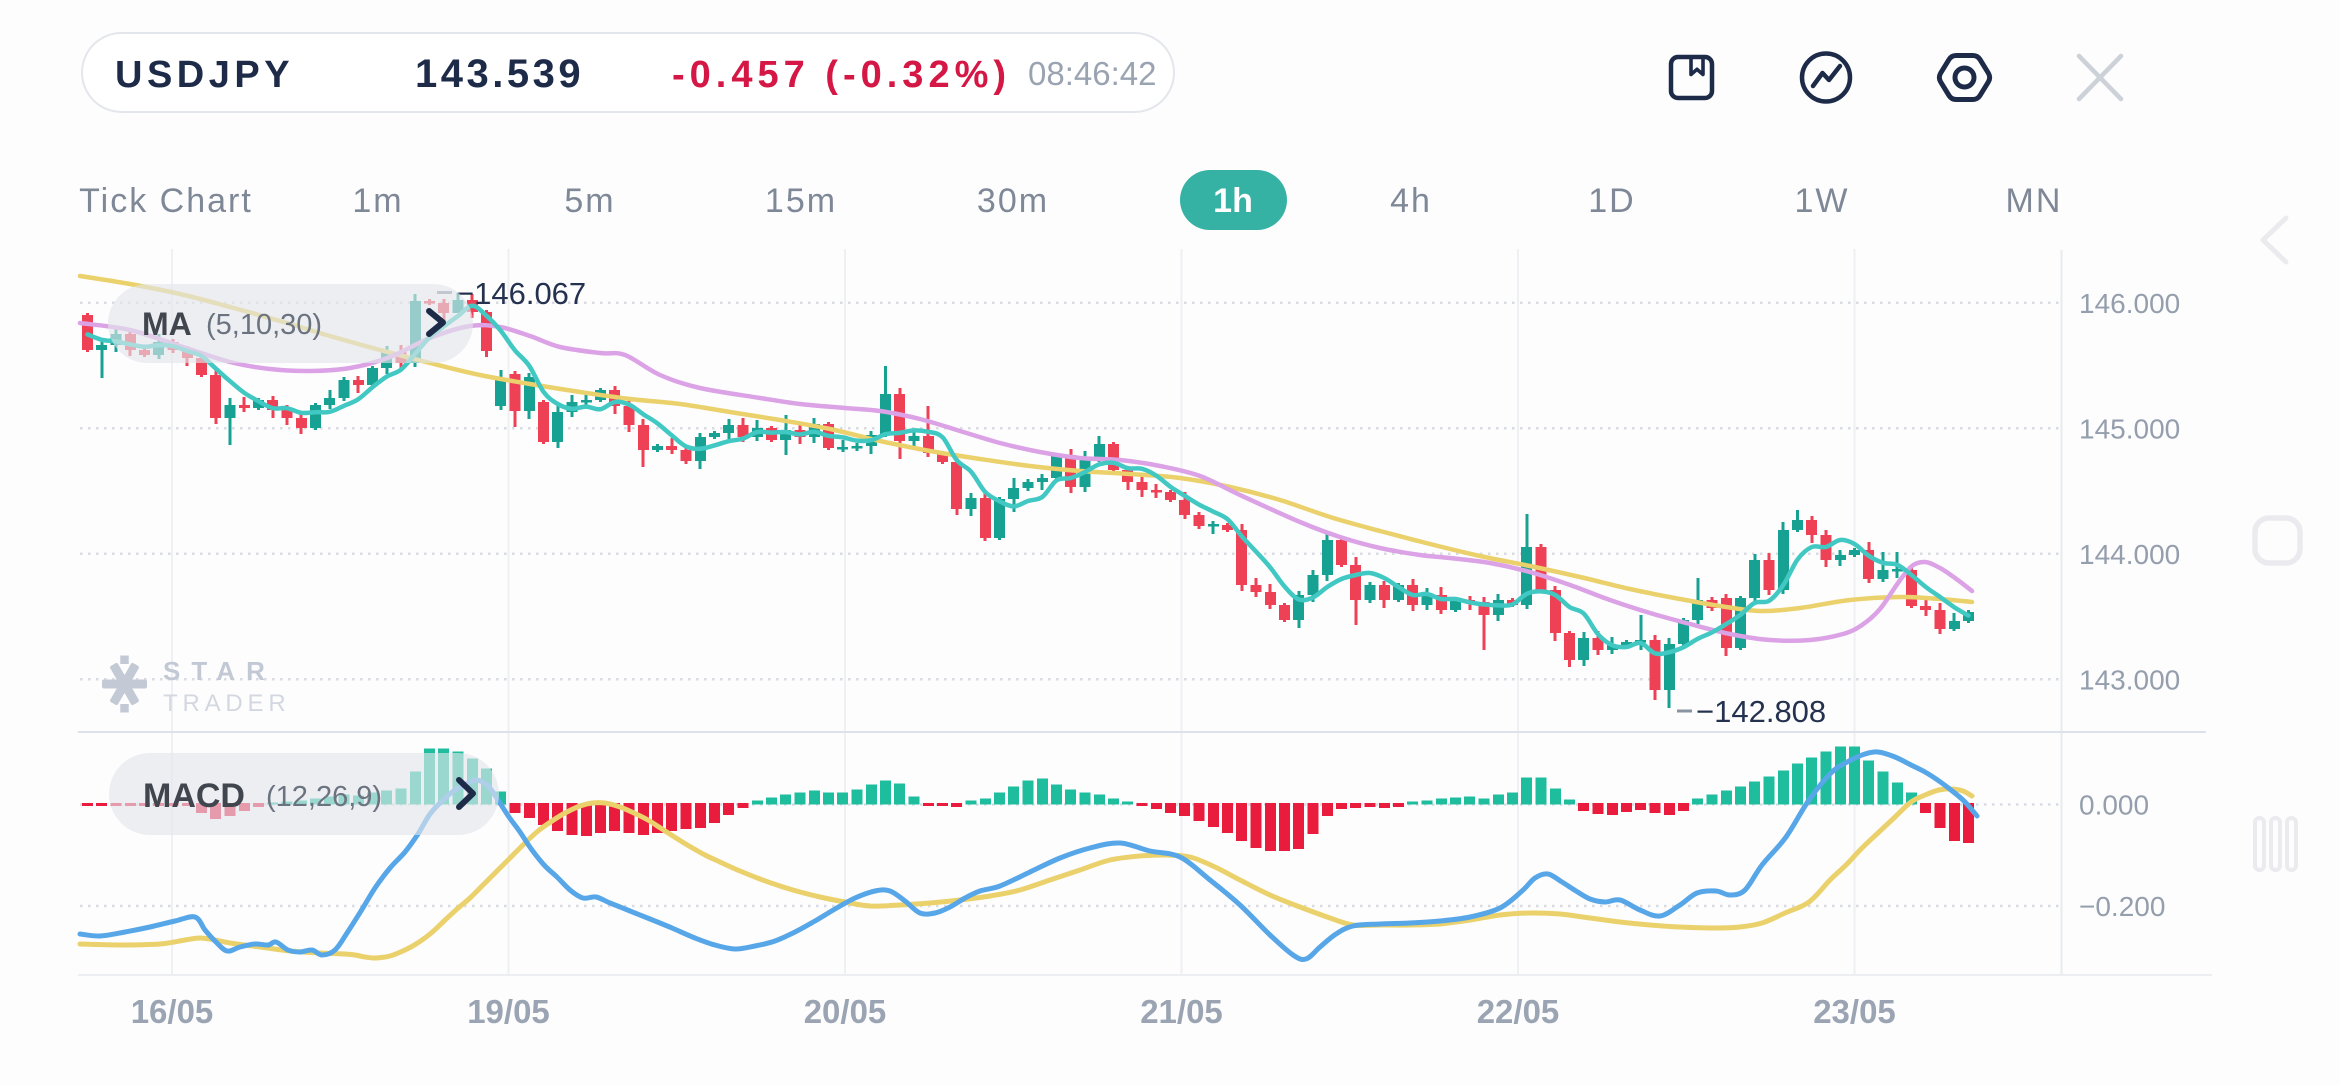 This screenshot has height=1085, width=2340. Describe the element at coordinates (2129, 554) in the screenshot. I see `svg-text: 144.000` at that location.